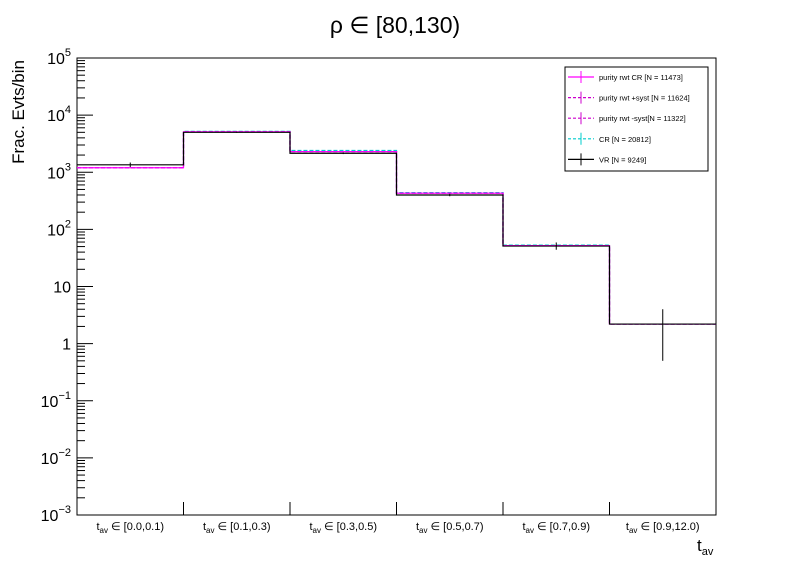 The width and height of the screenshot is (796, 572). Describe the element at coordinates (644, 98) in the screenshot. I see `legend-label: purity rwt +syst [N = 11624]` at that location.